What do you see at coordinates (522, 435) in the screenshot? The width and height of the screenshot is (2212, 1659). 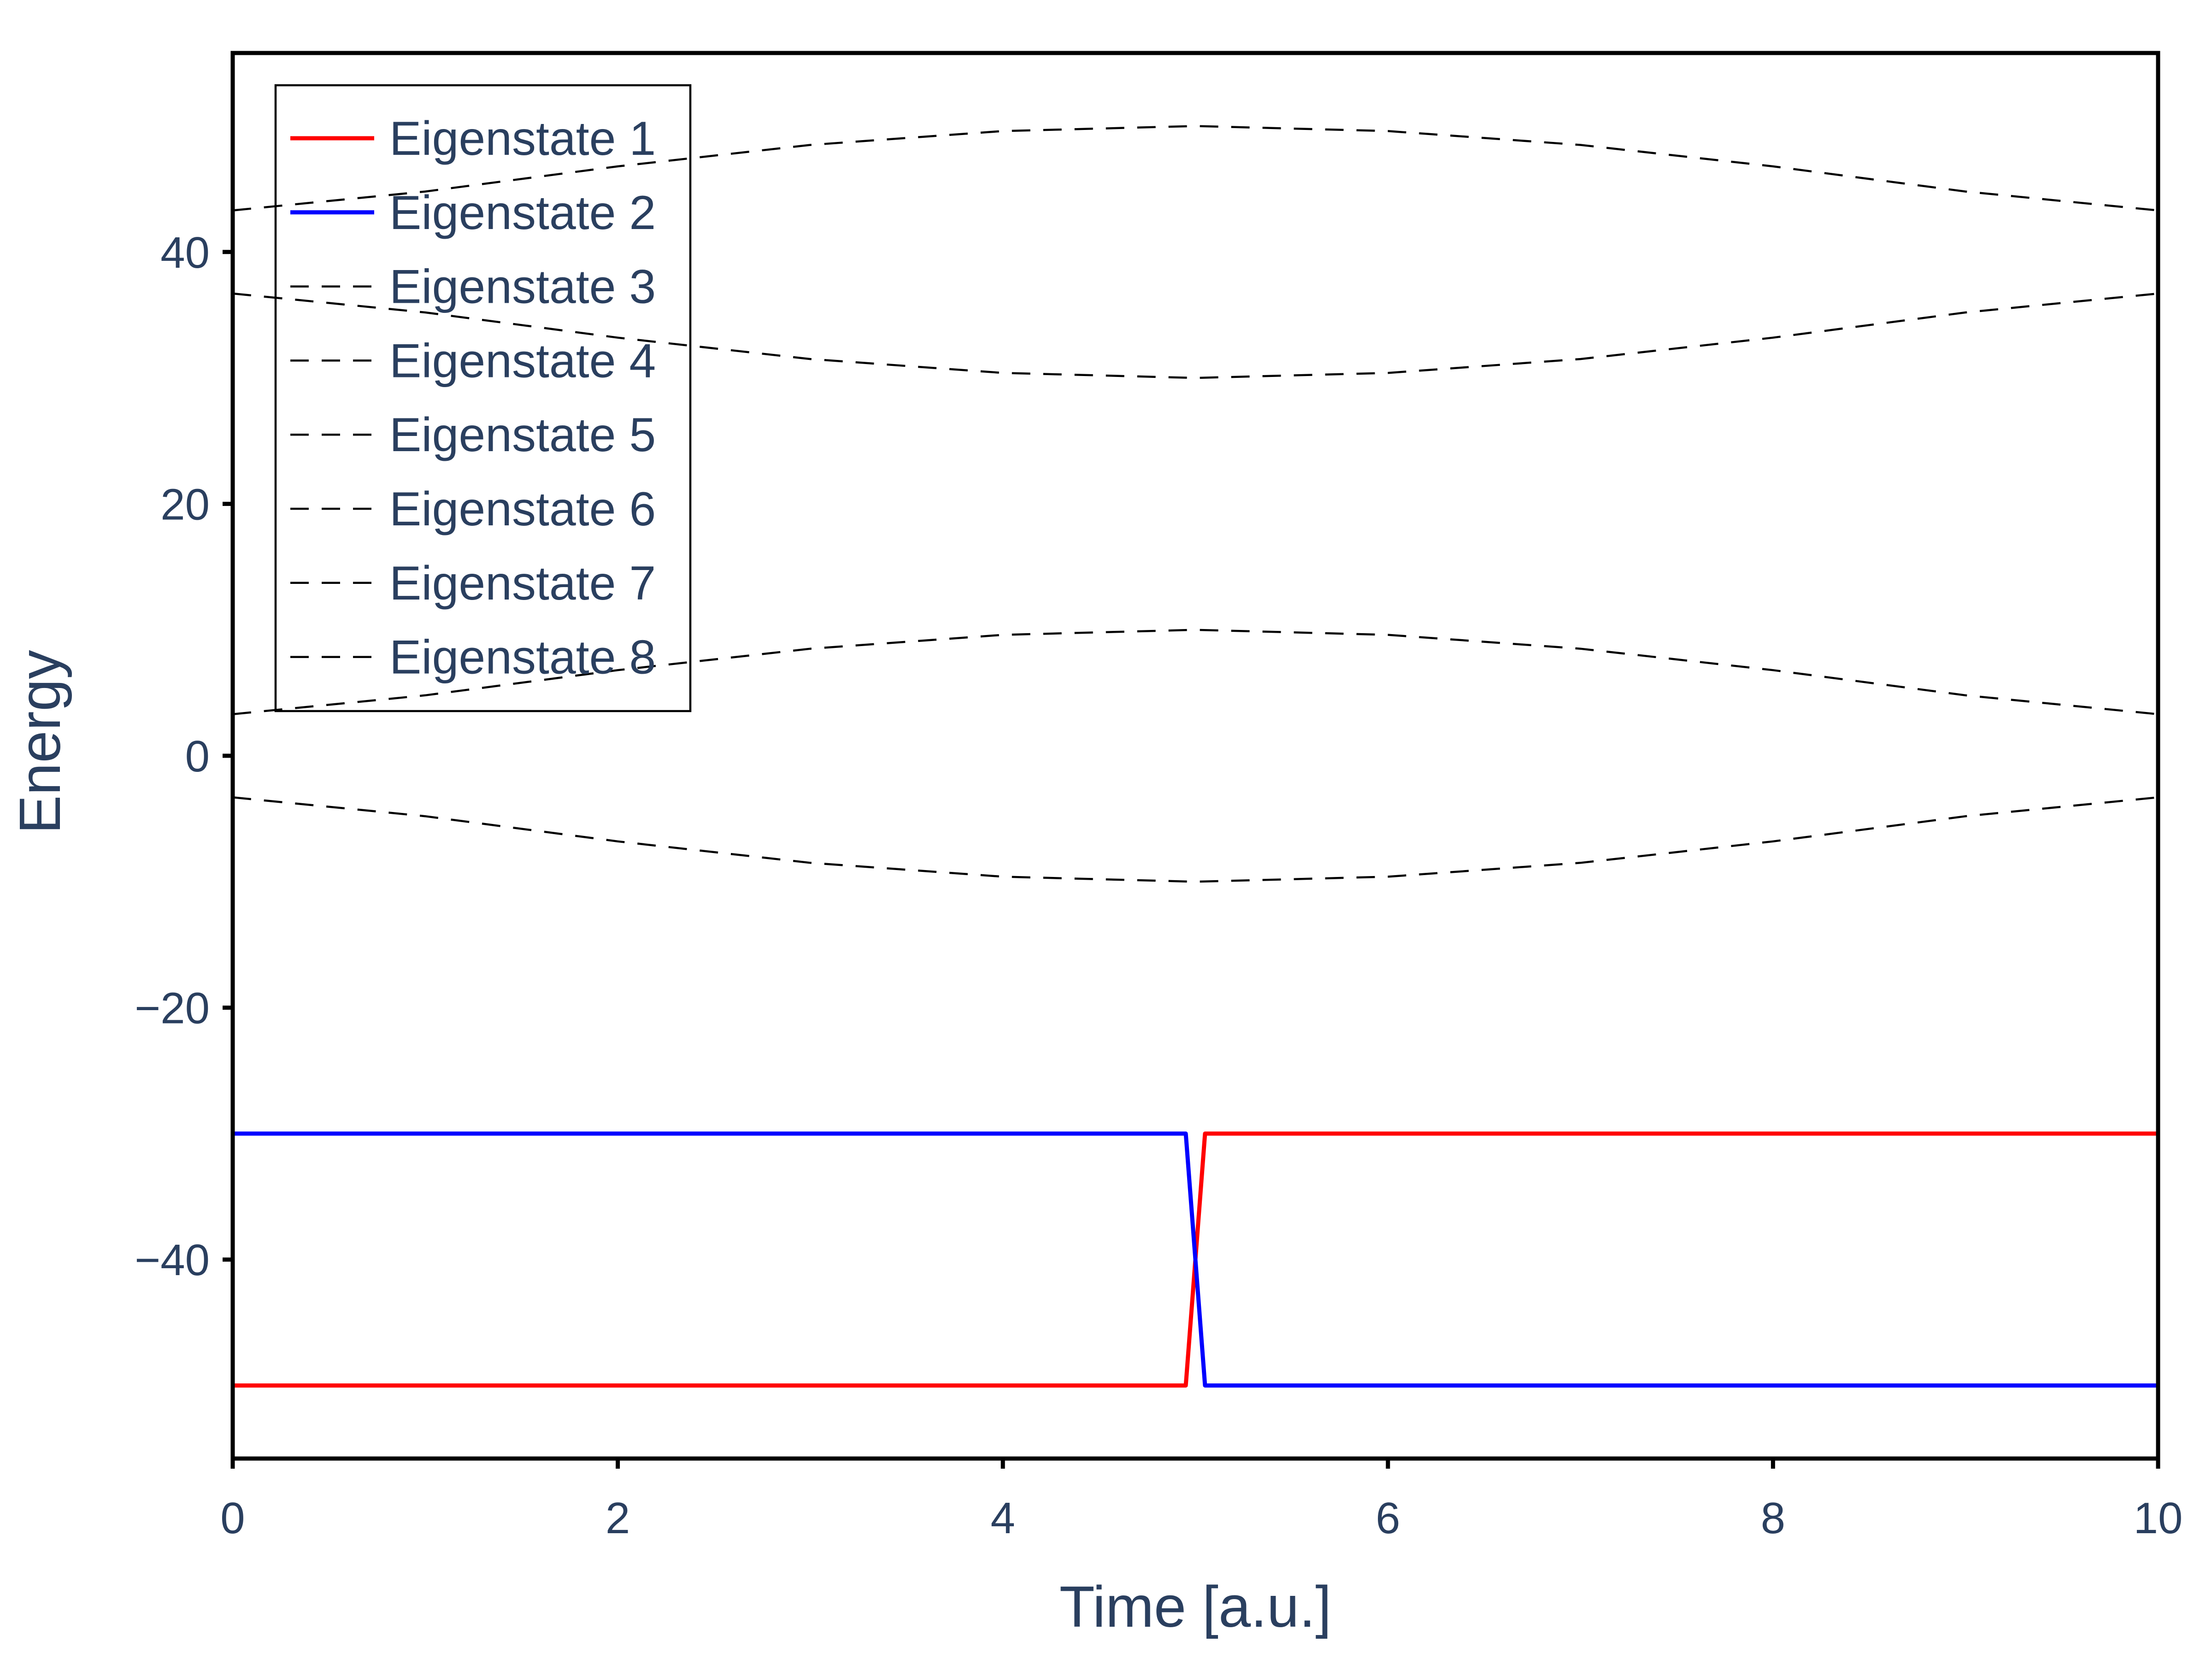 I see `legend-label-eigenstate-5: Eigenstate 5` at bounding box center [522, 435].